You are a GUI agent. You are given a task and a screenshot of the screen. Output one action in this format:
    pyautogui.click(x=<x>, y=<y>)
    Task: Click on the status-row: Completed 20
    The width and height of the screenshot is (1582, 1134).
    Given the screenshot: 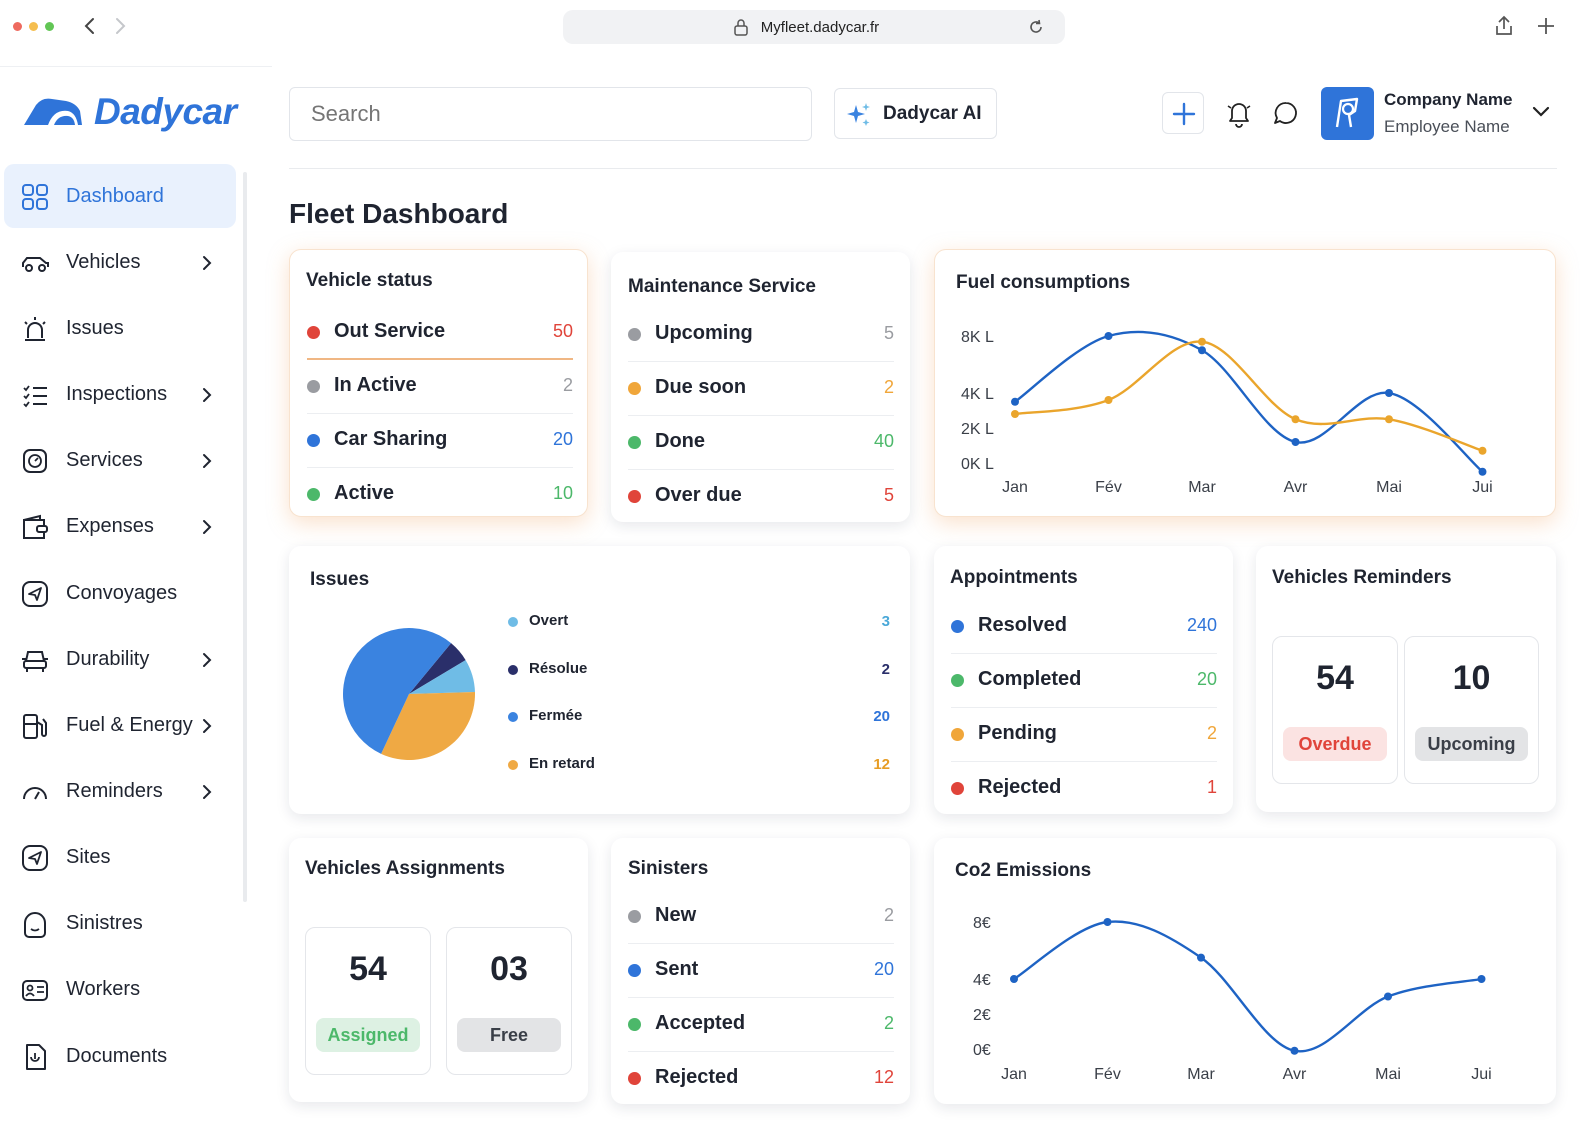 What is the action you would take?
    pyautogui.click(x=1084, y=681)
    